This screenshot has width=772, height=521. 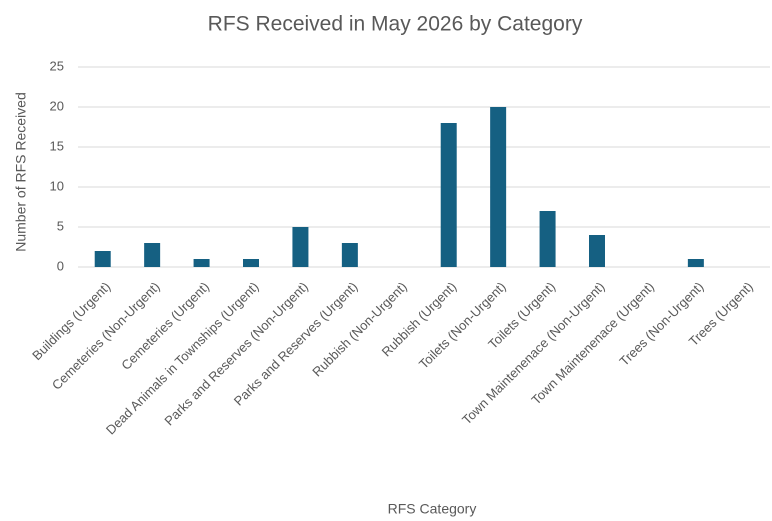 I want to click on y-tick-label: 10, so click(x=57, y=185).